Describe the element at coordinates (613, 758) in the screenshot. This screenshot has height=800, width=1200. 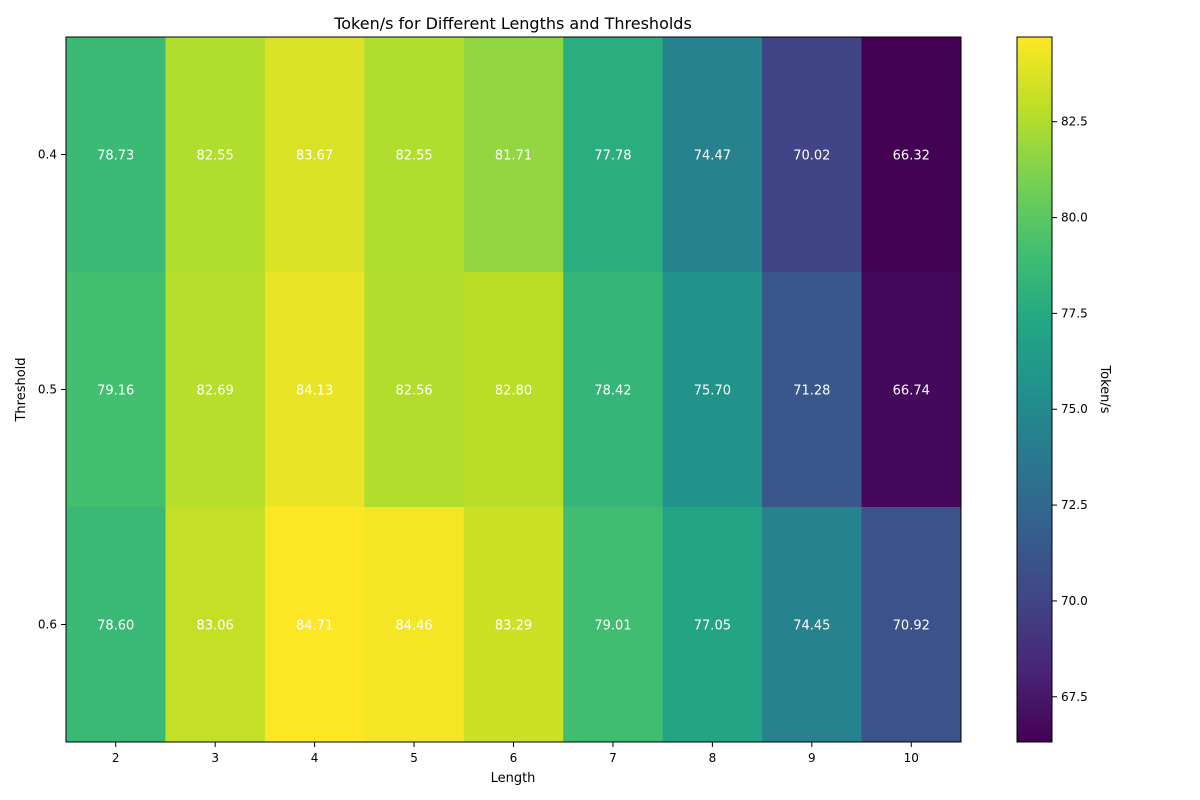
I see `x-tick-label: 7` at that location.